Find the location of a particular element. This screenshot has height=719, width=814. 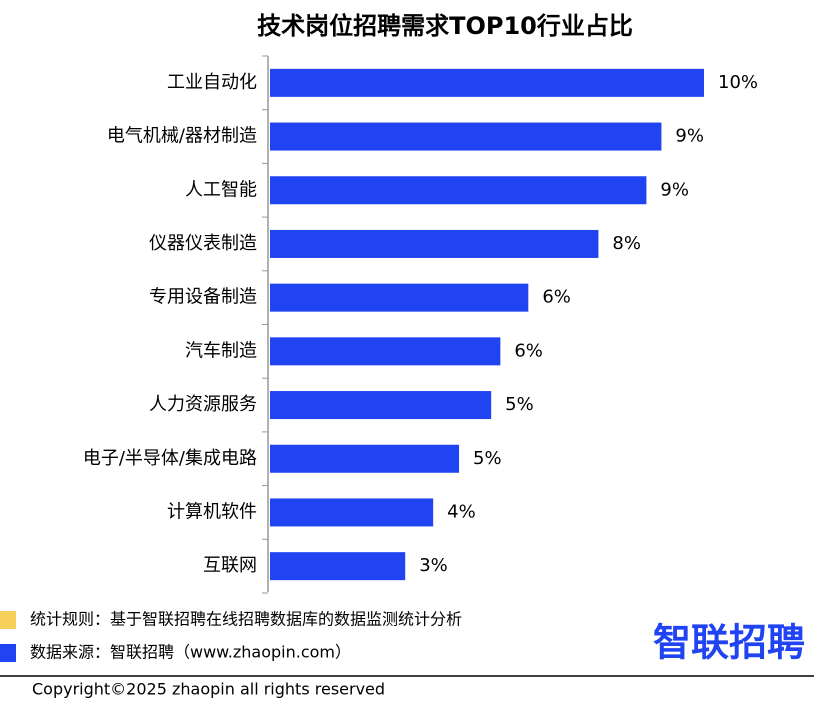

data-label: 3% is located at coordinates (433, 565).